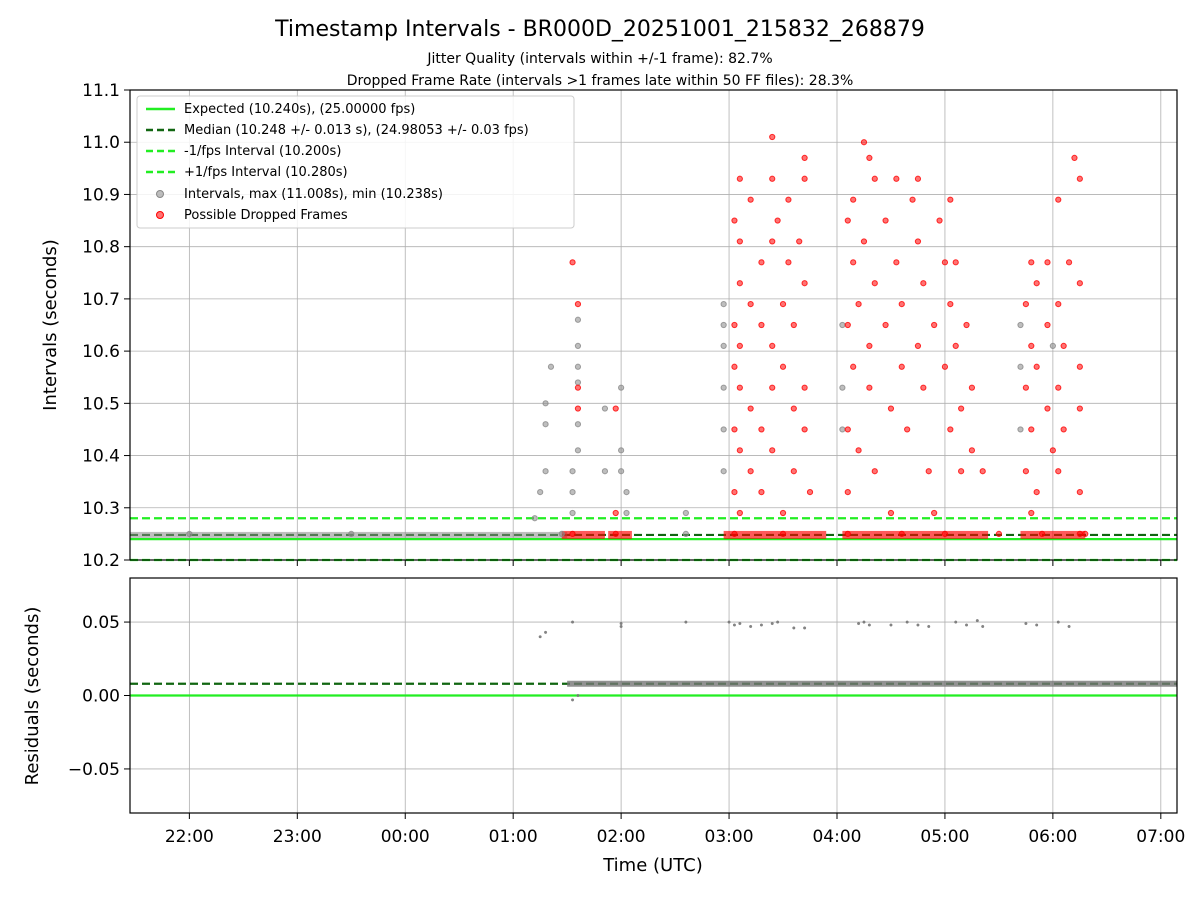 This screenshot has width=1200, height=900. What do you see at coordinates (101, 623) in the screenshot?
I see `y-tick-label: 0.05` at bounding box center [101, 623].